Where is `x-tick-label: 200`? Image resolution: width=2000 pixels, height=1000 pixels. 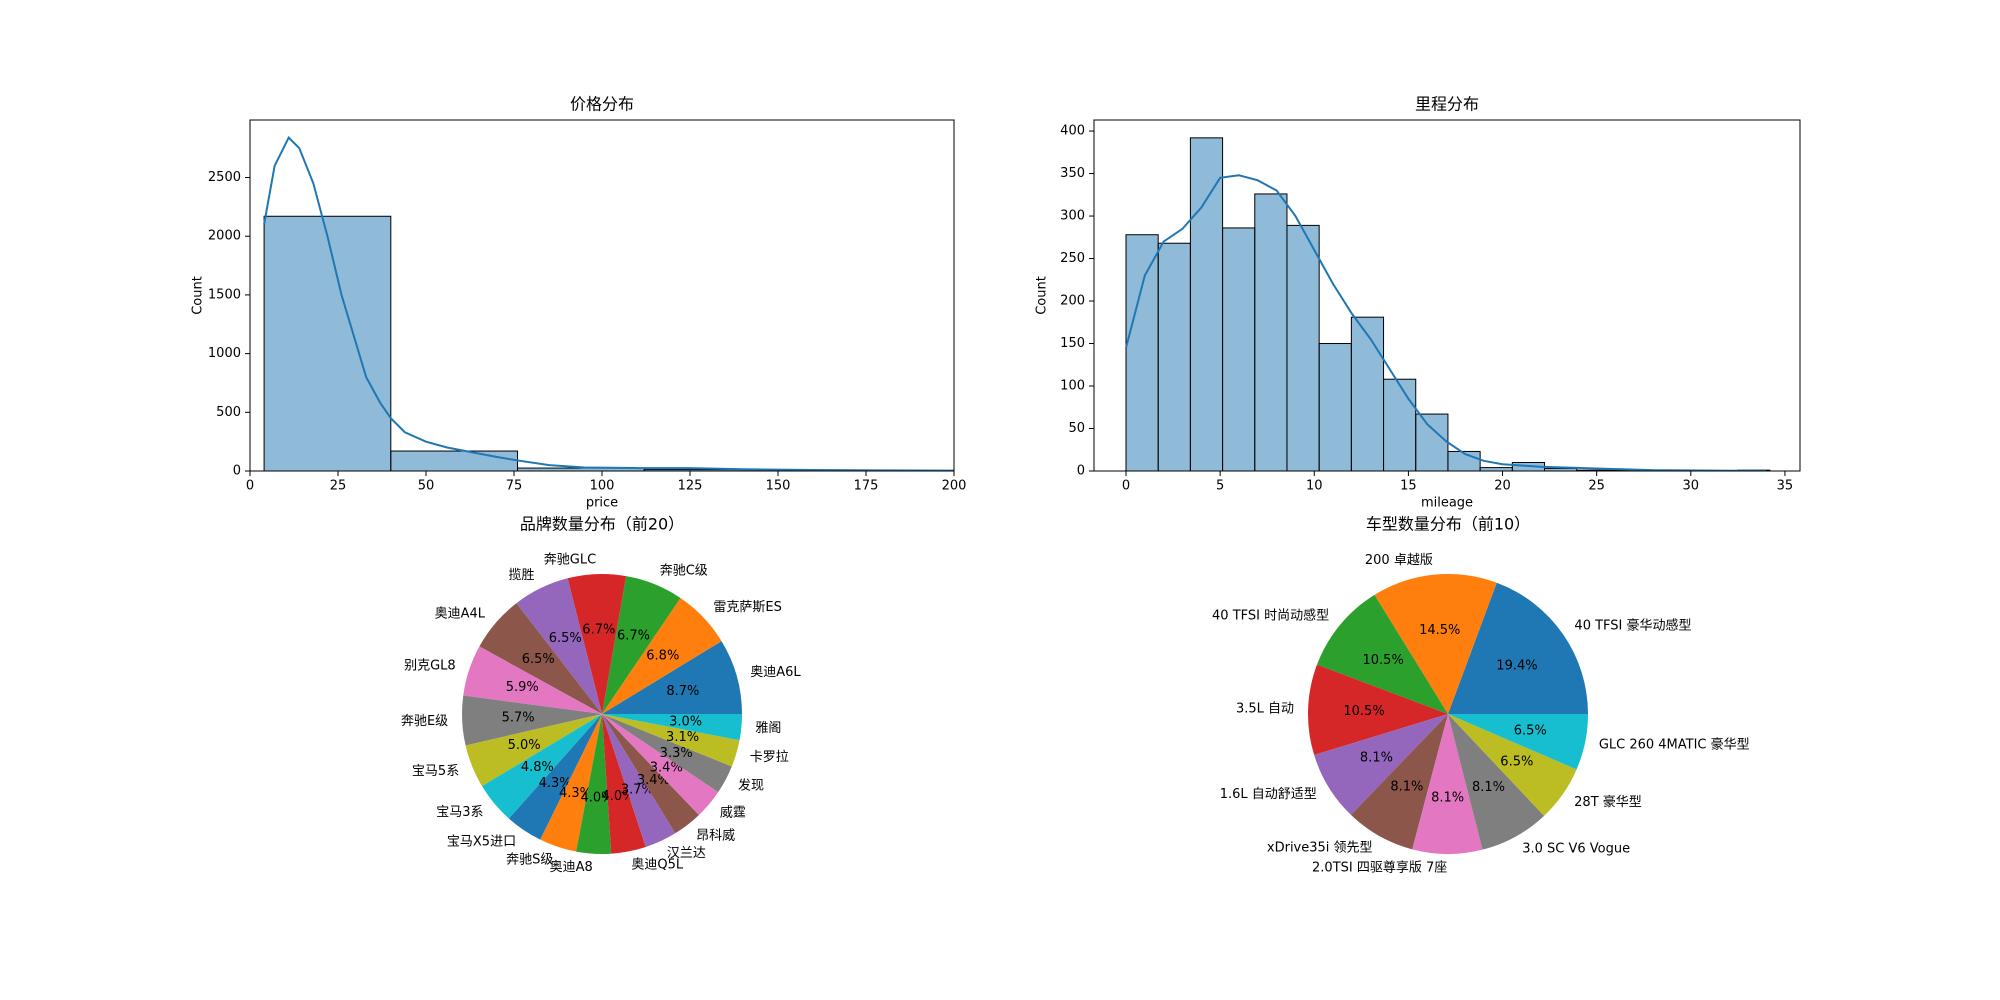 x-tick-label: 200 is located at coordinates (954, 486).